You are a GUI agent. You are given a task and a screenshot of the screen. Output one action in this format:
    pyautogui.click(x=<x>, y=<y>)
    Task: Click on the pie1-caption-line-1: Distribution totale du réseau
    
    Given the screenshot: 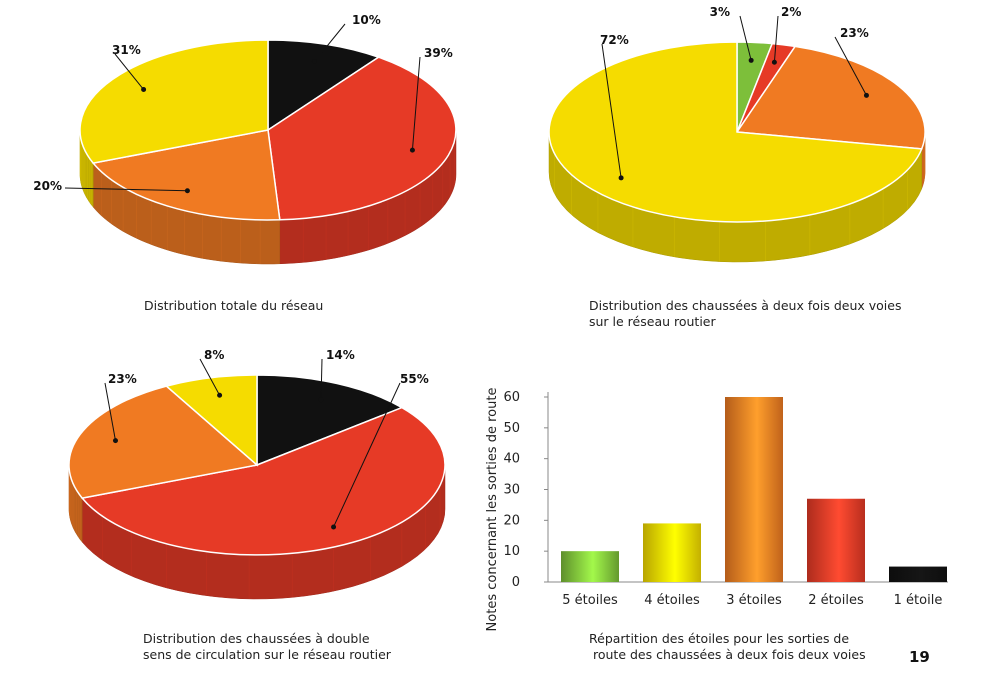 What is the action you would take?
    pyautogui.click(x=234, y=305)
    